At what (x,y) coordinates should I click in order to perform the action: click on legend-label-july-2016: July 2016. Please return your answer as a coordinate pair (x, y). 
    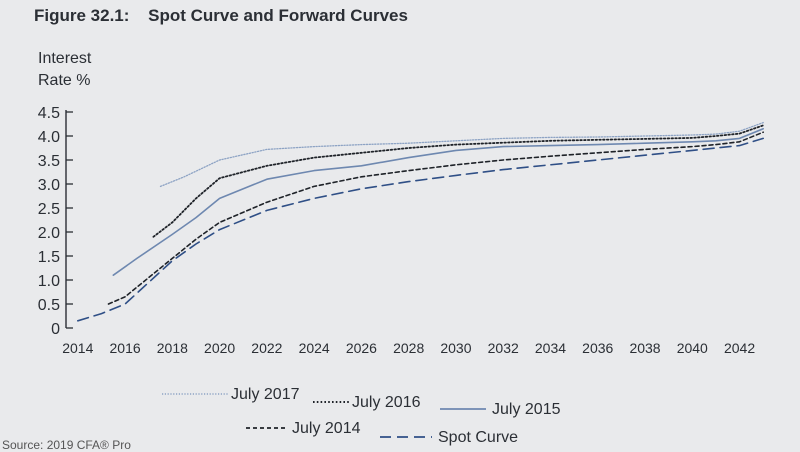
    Looking at the image, I should click on (386, 402).